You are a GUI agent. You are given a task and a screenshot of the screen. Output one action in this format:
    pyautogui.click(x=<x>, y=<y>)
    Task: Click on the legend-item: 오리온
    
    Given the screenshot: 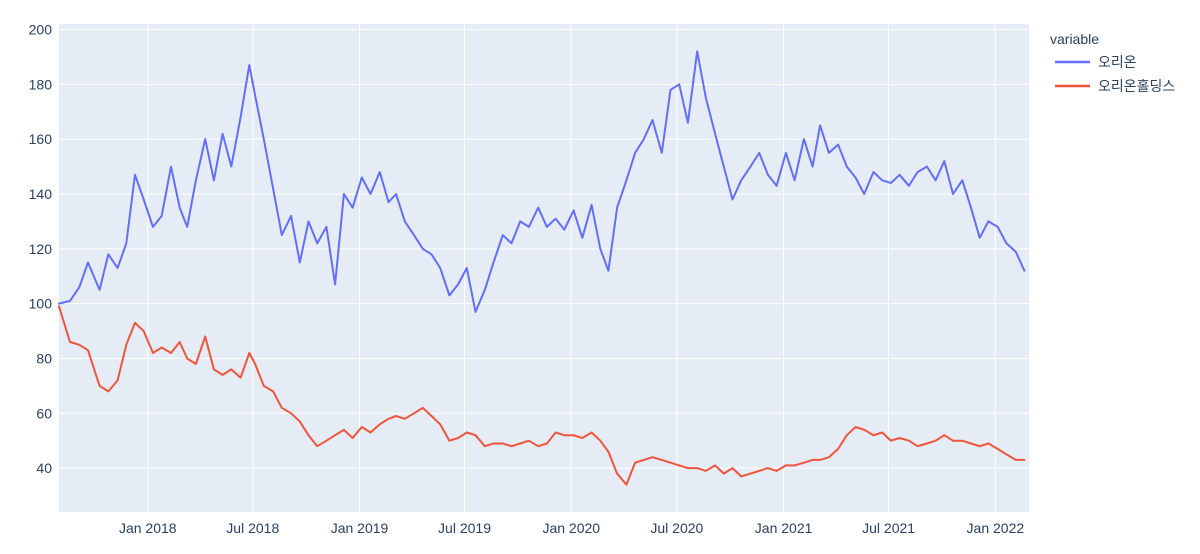 What is the action you would take?
    pyautogui.click(x=1096, y=62)
    